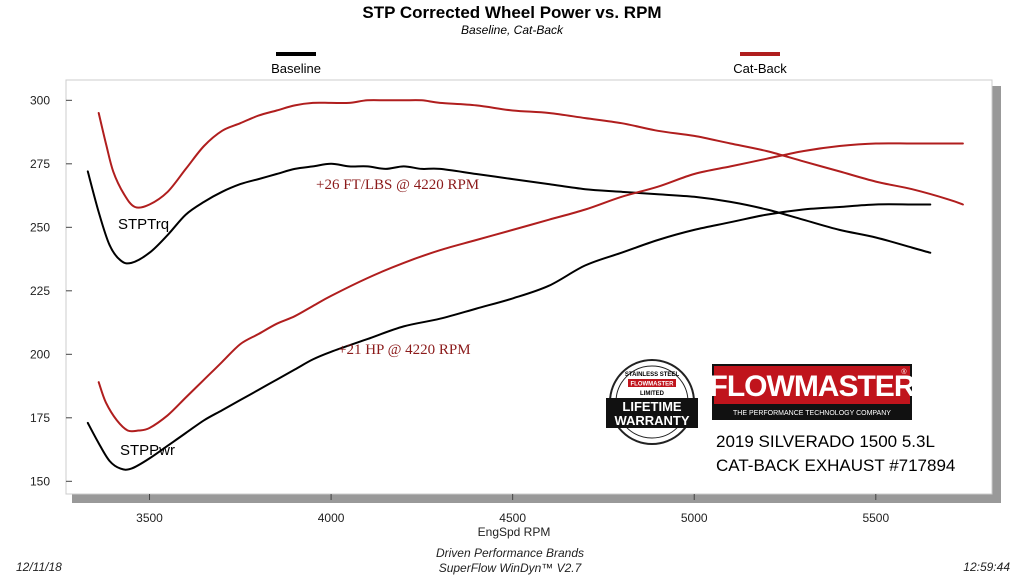  I want to click on logo-wordmark: FLOWMASTER, so click(813, 386).